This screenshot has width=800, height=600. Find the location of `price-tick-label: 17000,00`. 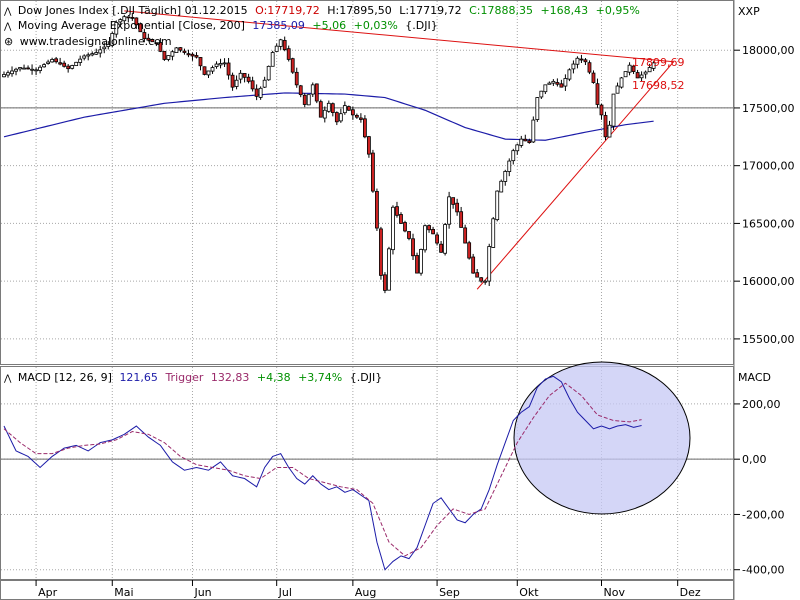

price-tick-label: 17000,00 is located at coordinates (768, 166).